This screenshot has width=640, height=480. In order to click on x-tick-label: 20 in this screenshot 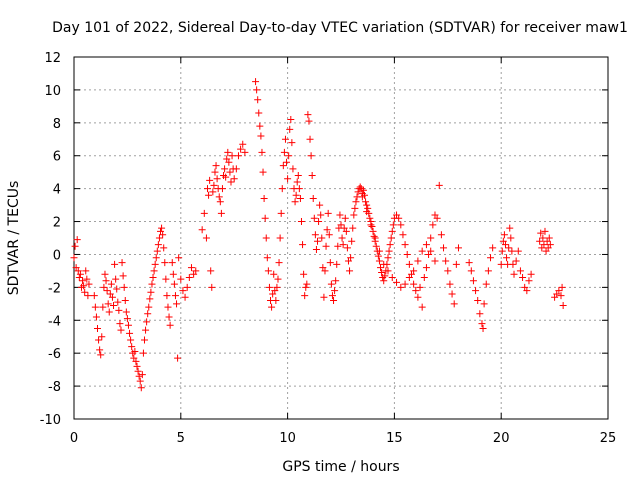, I will do `click(501, 438)`.